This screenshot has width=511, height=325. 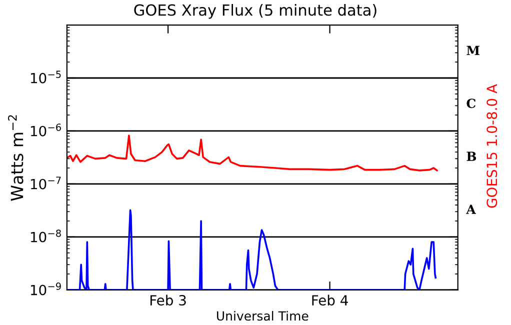 What do you see at coordinates (168, 300) in the screenshot?
I see `x-tick-label: Feb 3` at bounding box center [168, 300].